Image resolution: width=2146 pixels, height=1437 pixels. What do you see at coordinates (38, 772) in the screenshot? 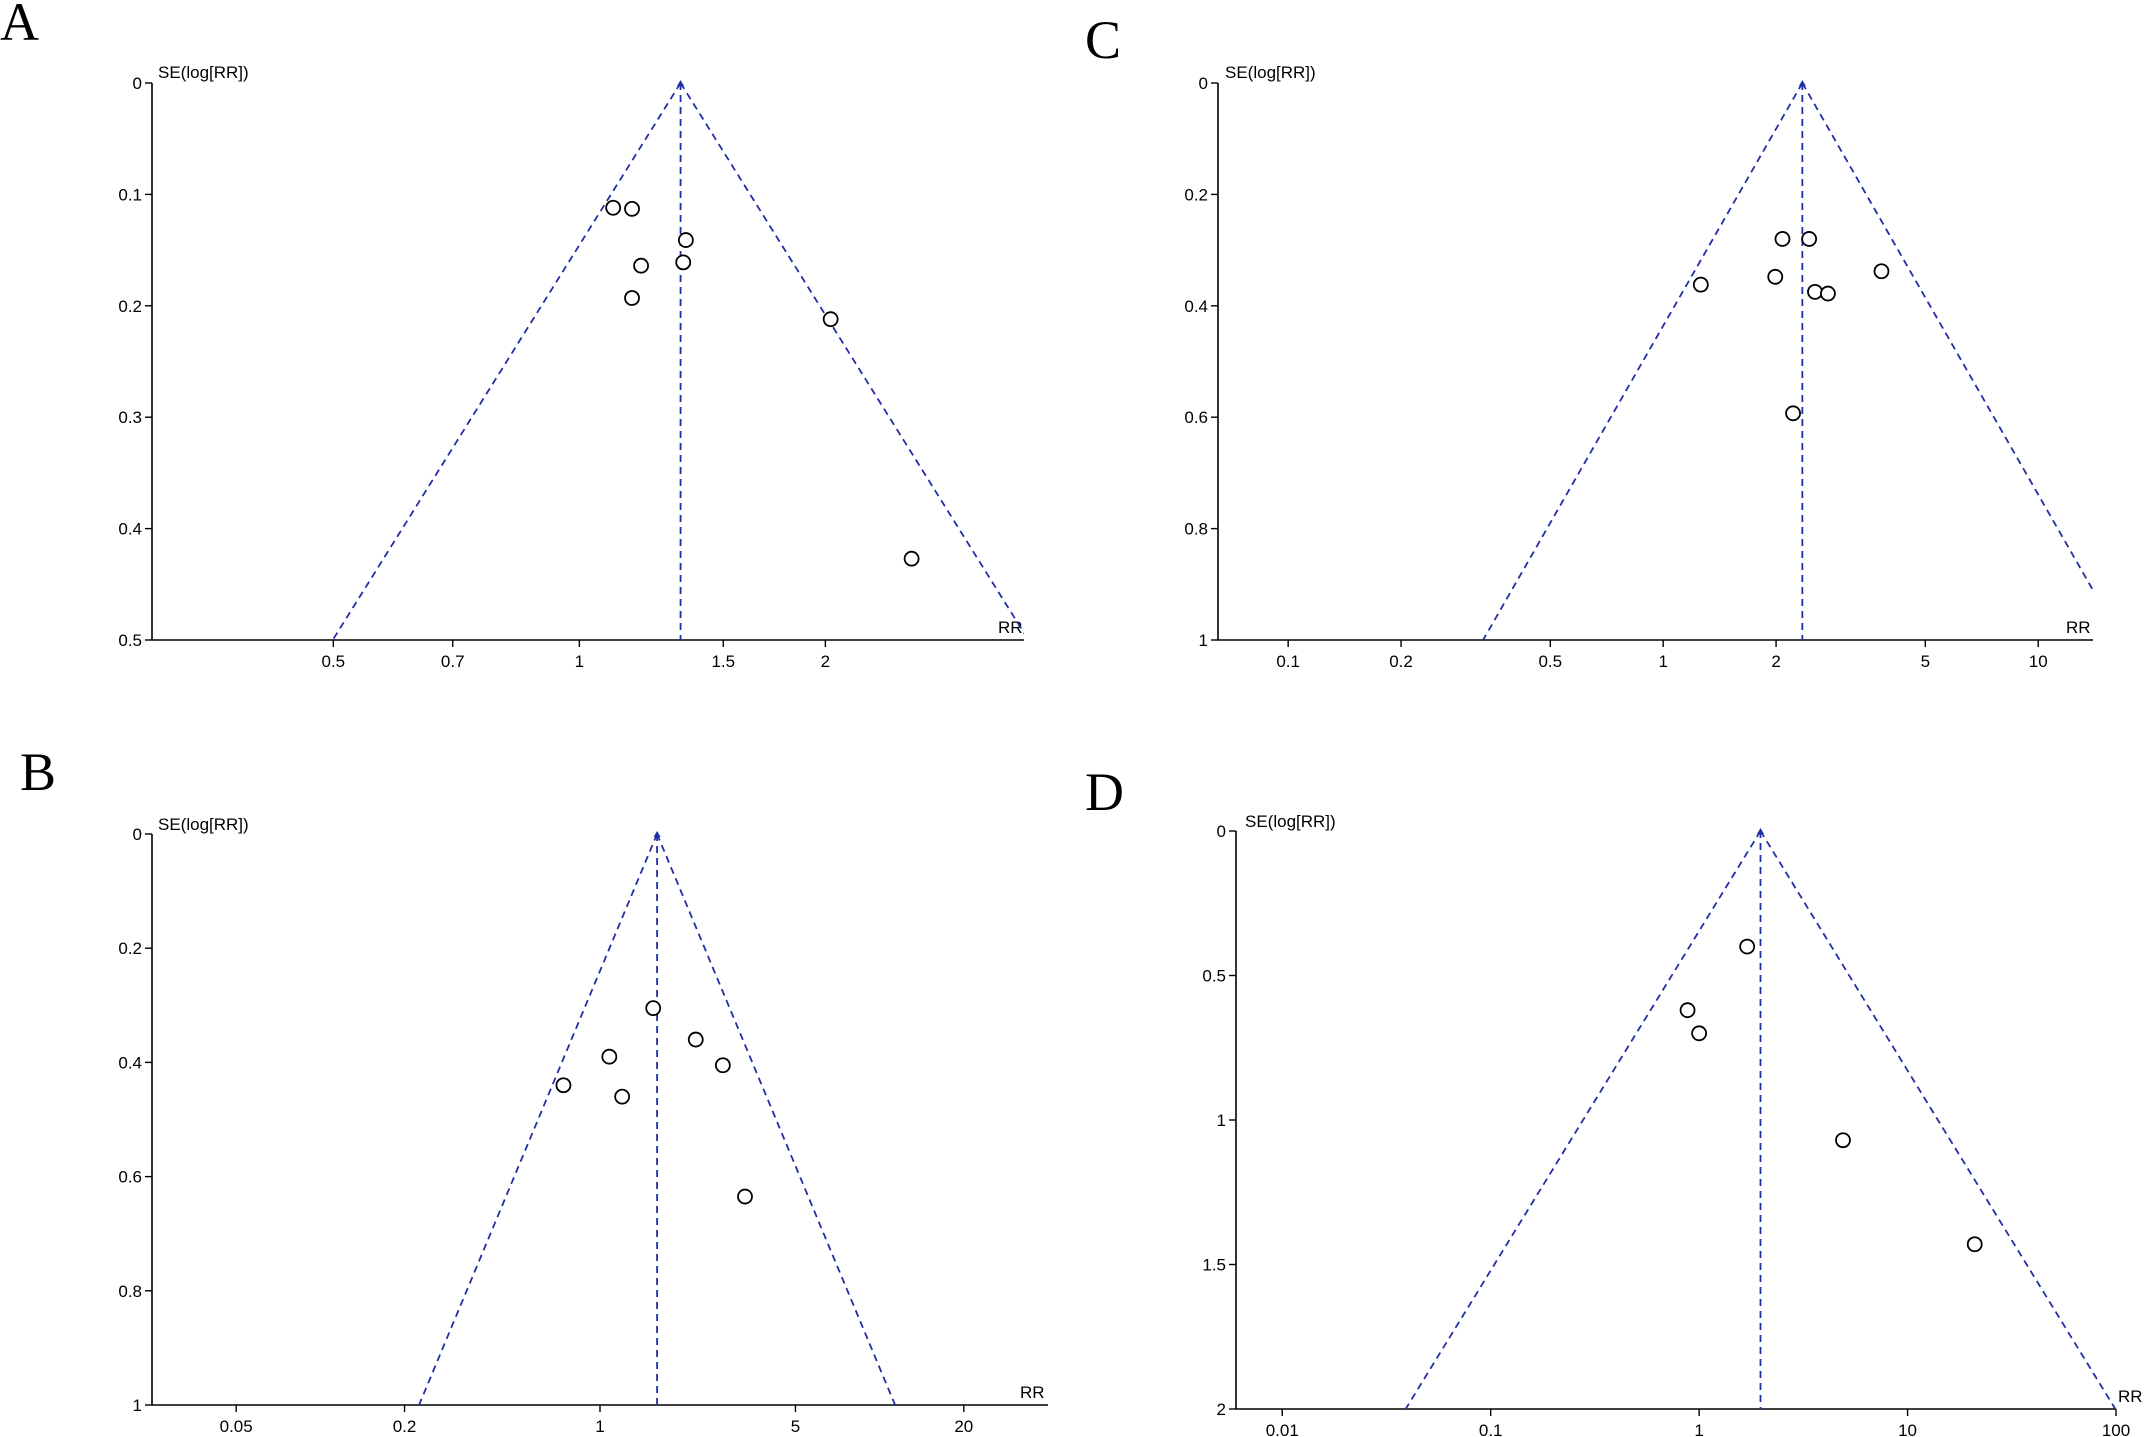
I see `panel-letter: B` at bounding box center [38, 772].